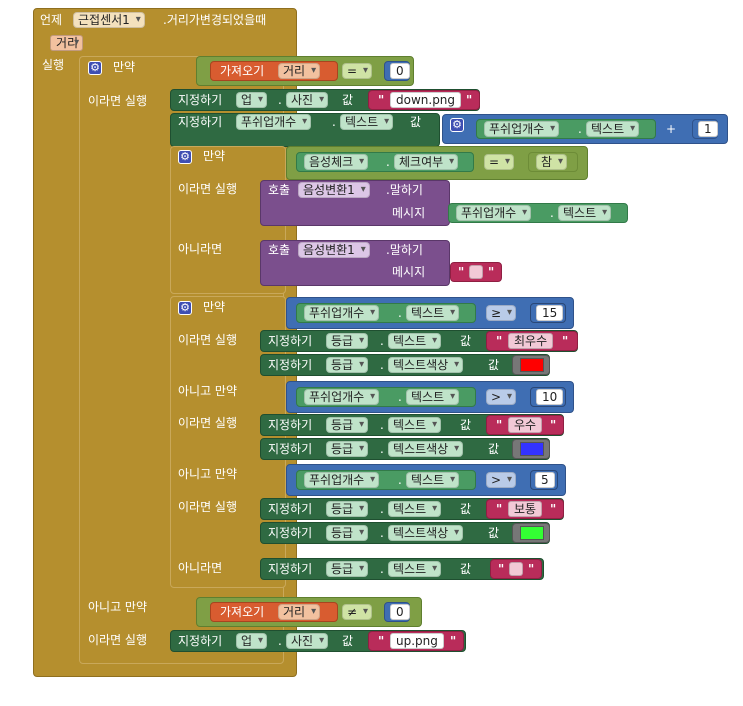 This screenshot has height=706, width=743. Describe the element at coordinates (367, 122) in the screenshot. I see `set-text-property-dropdown: 텍스트` at that location.